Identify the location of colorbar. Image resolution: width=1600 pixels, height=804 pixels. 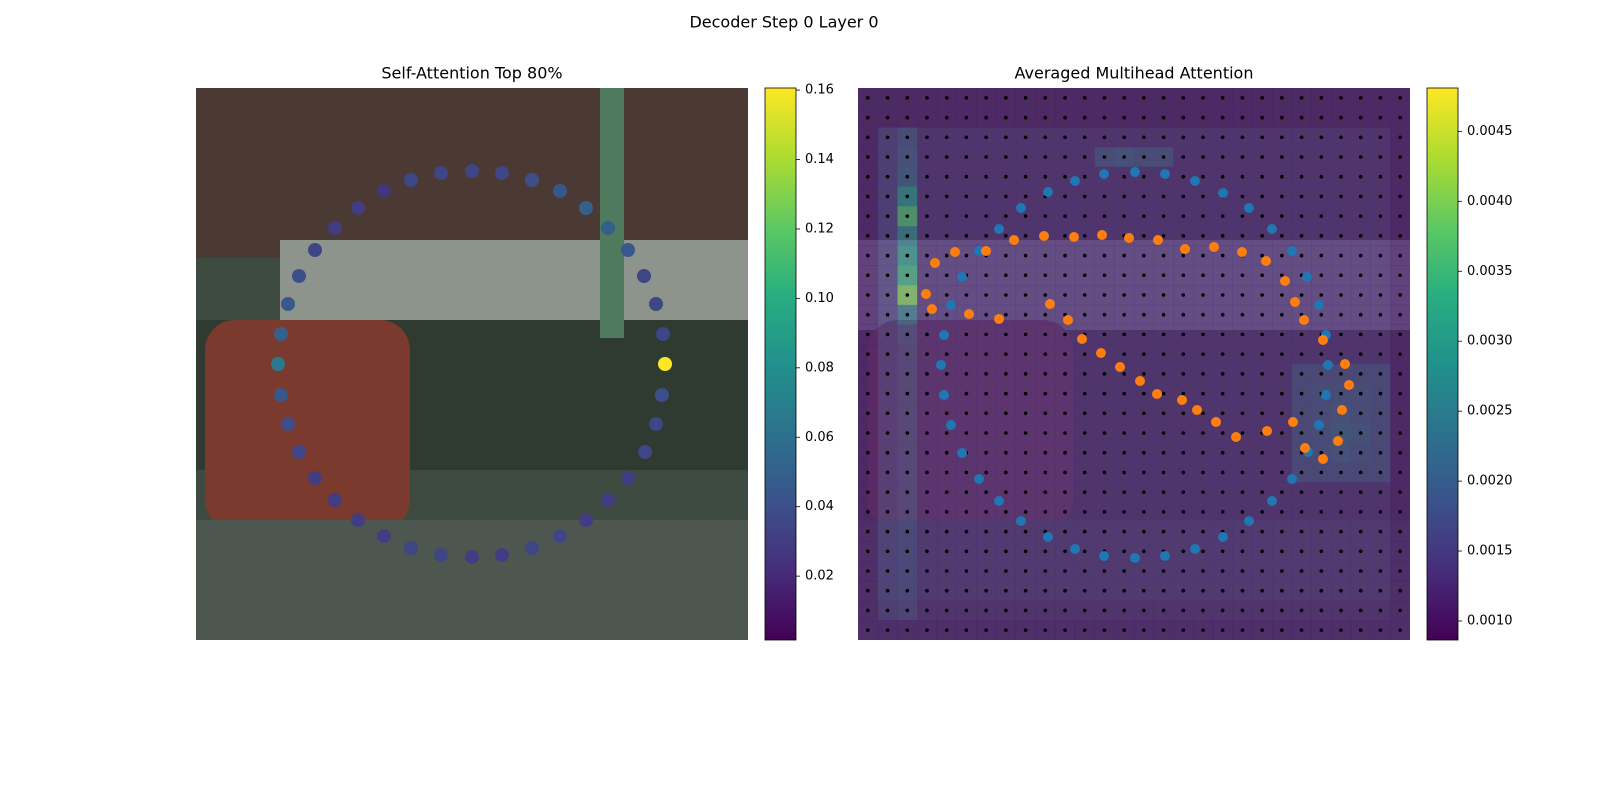
(1442, 364).